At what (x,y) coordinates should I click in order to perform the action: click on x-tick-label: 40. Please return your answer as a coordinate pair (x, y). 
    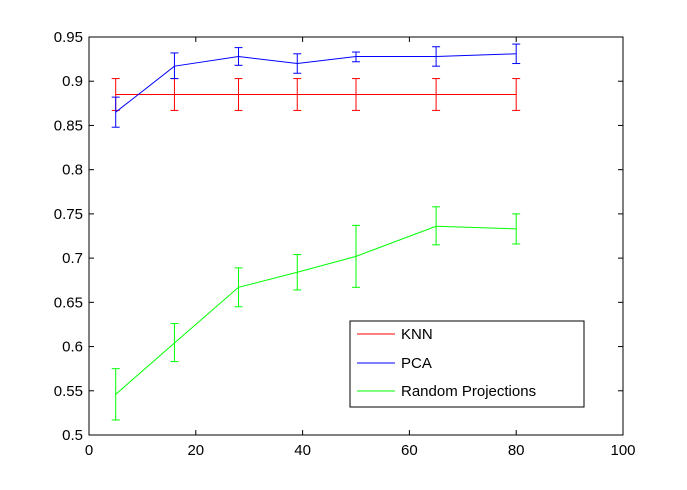
    Looking at the image, I should click on (302, 450).